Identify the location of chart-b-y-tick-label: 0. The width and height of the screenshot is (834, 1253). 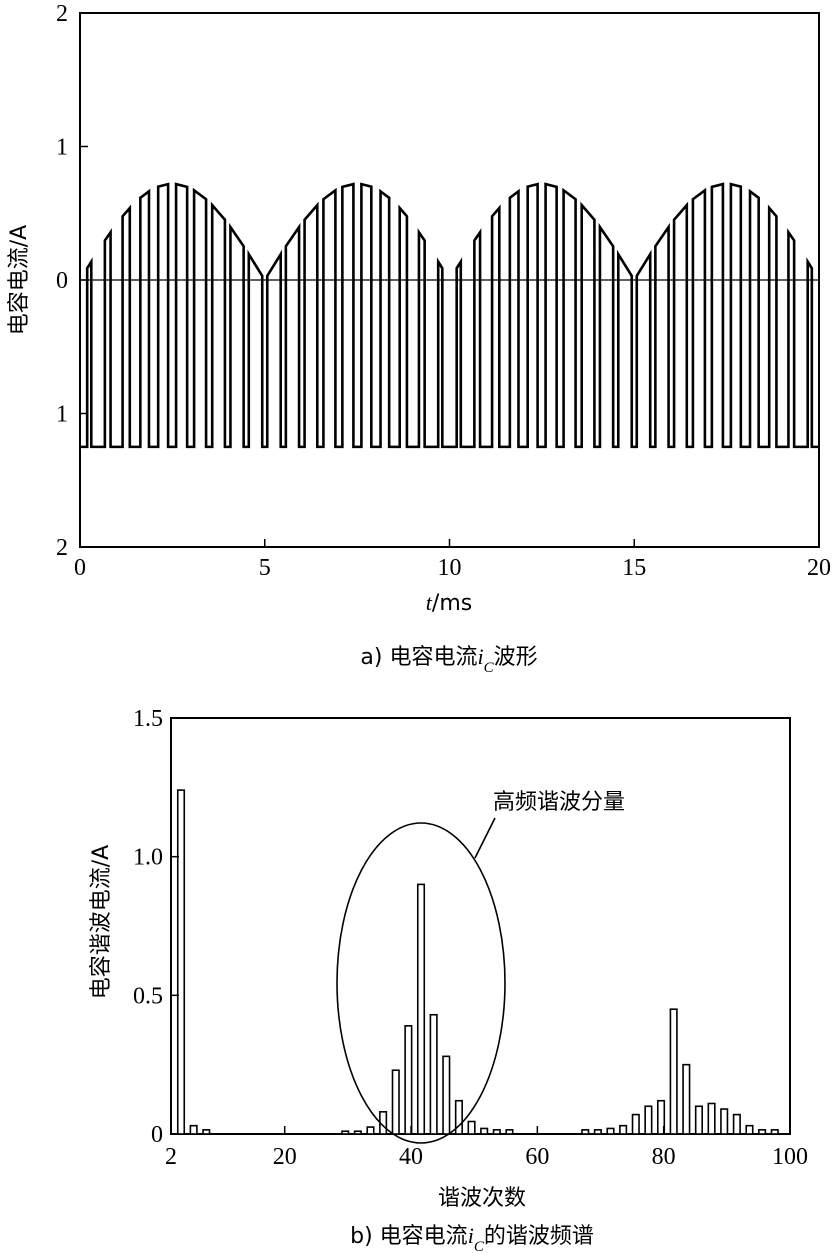
(157, 1135).